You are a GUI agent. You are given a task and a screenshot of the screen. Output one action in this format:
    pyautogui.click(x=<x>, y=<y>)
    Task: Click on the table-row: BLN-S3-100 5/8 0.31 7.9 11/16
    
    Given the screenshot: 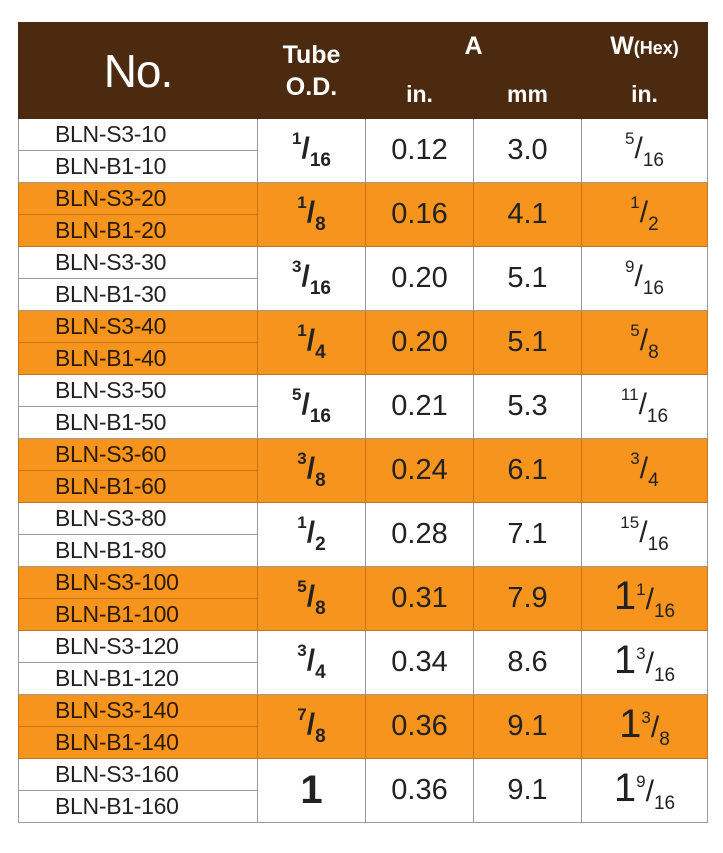 What is the action you would take?
    pyautogui.click(x=363, y=598)
    